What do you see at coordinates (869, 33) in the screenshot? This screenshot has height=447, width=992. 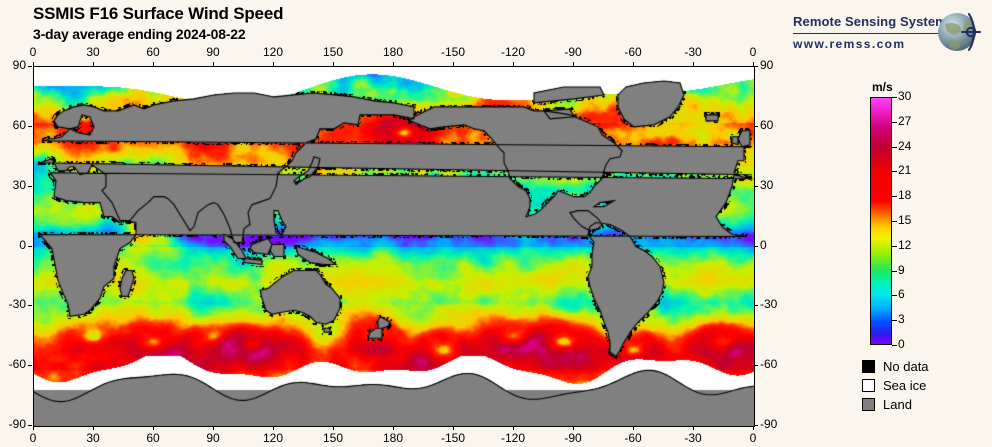 I see `logo-divider` at bounding box center [869, 33].